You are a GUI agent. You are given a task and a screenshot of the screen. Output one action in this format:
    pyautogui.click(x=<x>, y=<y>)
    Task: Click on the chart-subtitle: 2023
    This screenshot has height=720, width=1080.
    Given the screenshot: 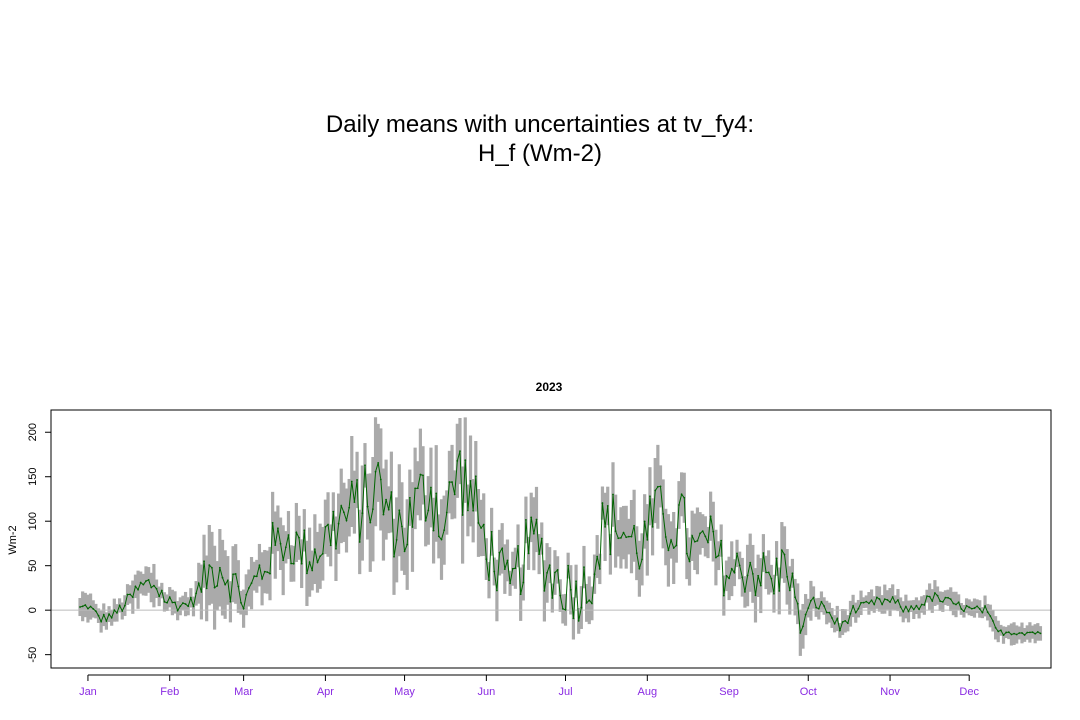 What is the action you would take?
    pyautogui.click(x=549, y=387)
    